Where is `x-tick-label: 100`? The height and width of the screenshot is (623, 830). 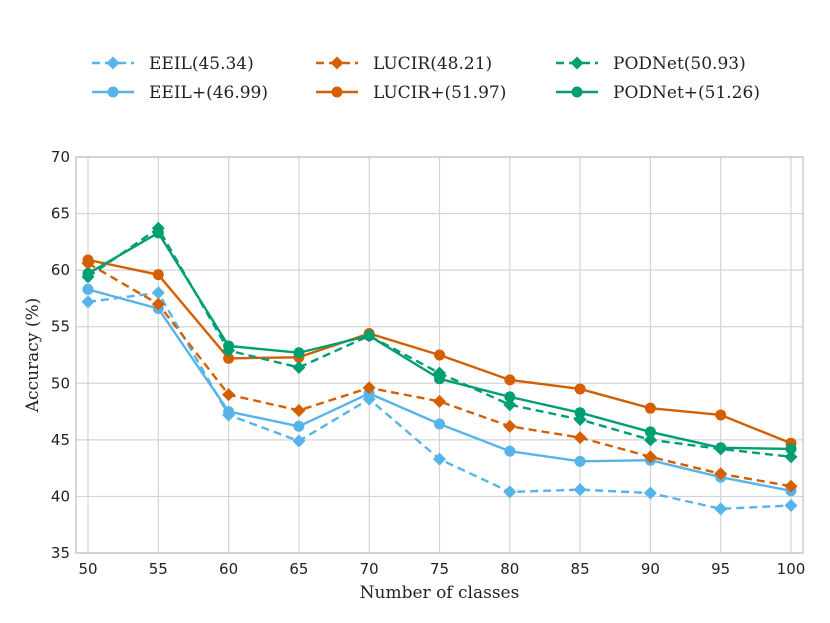
x-tick-label: 100 is located at coordinates (791, 569).